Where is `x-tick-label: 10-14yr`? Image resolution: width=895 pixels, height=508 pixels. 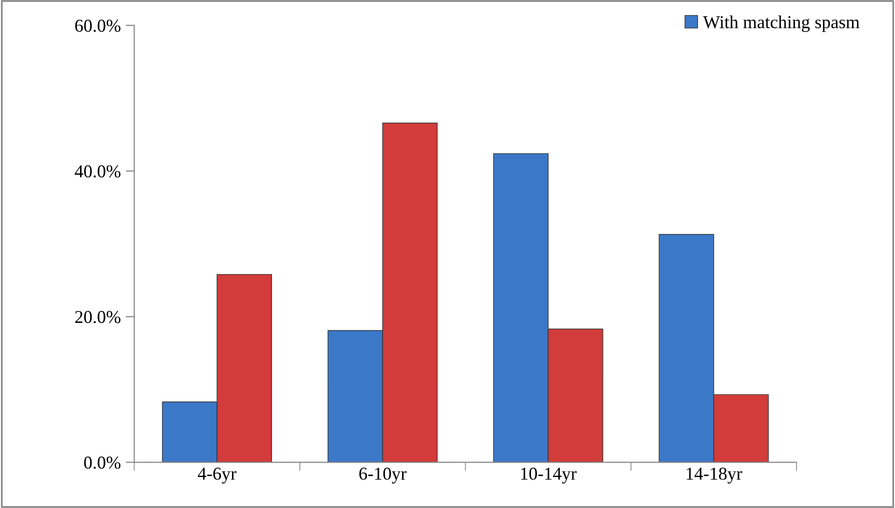
x-tick-label: 10-14yr is located at coordinates (549, 476).